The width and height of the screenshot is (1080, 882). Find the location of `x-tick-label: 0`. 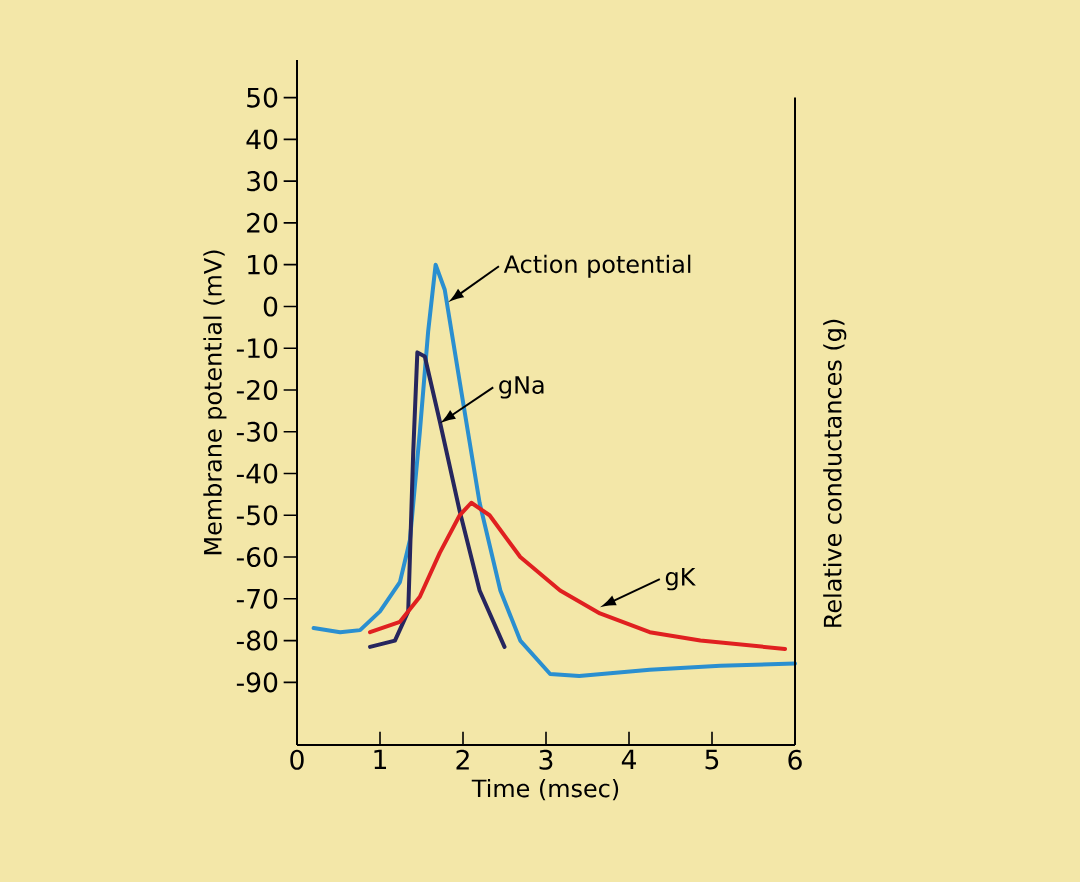

x-tick-label: 0 is located at coordinates (297, 759).